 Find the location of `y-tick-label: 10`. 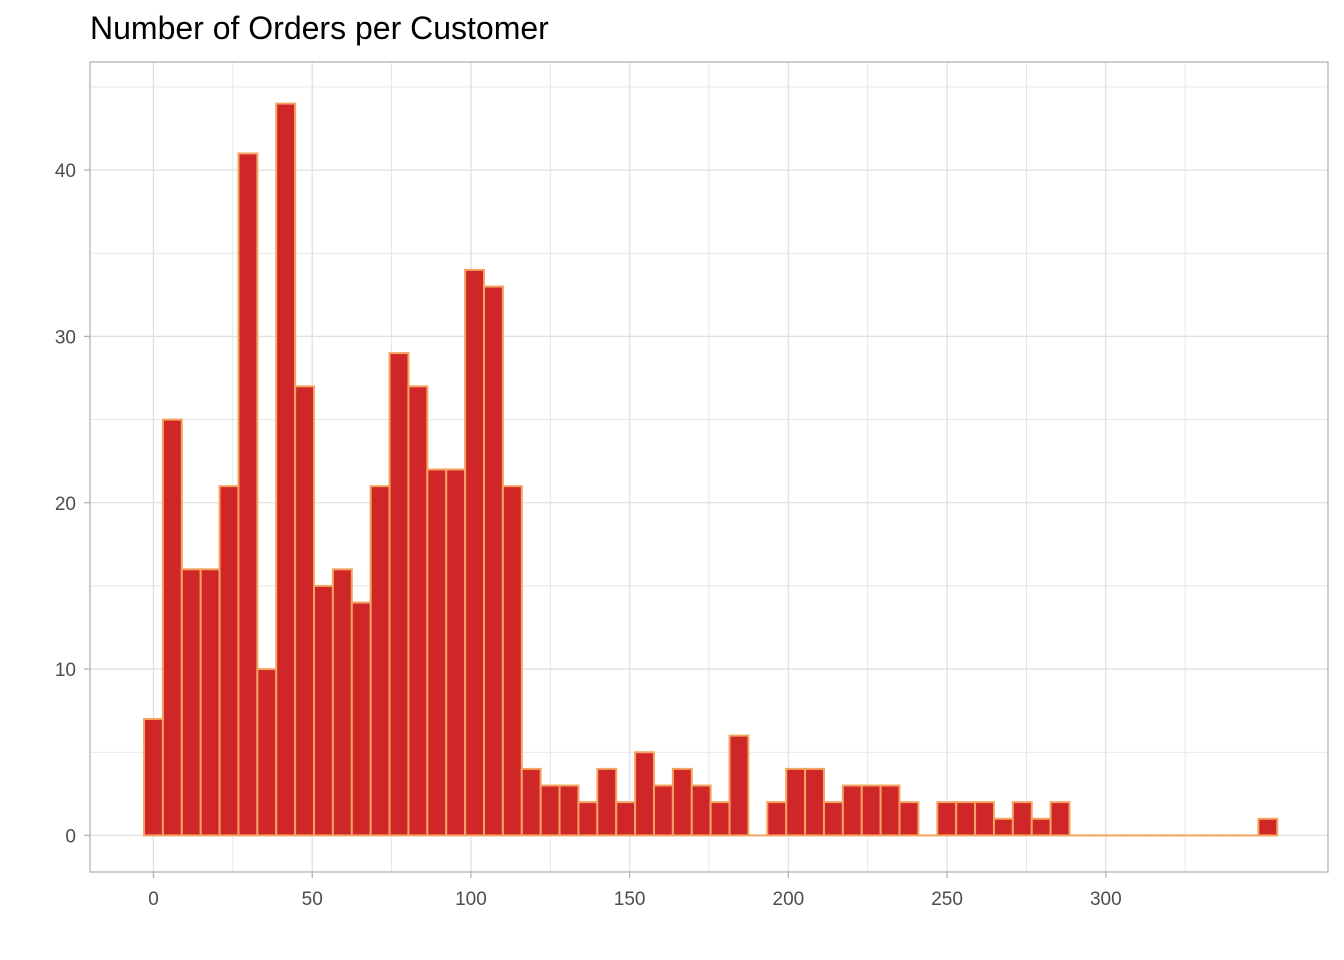

y-tick-label: 10 is located at coordinates (65, 670).